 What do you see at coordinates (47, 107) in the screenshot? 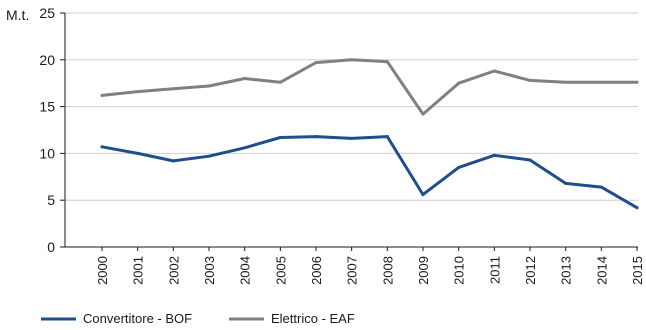
I see `y-tick-label: 15` at bounding box center [47, 107].